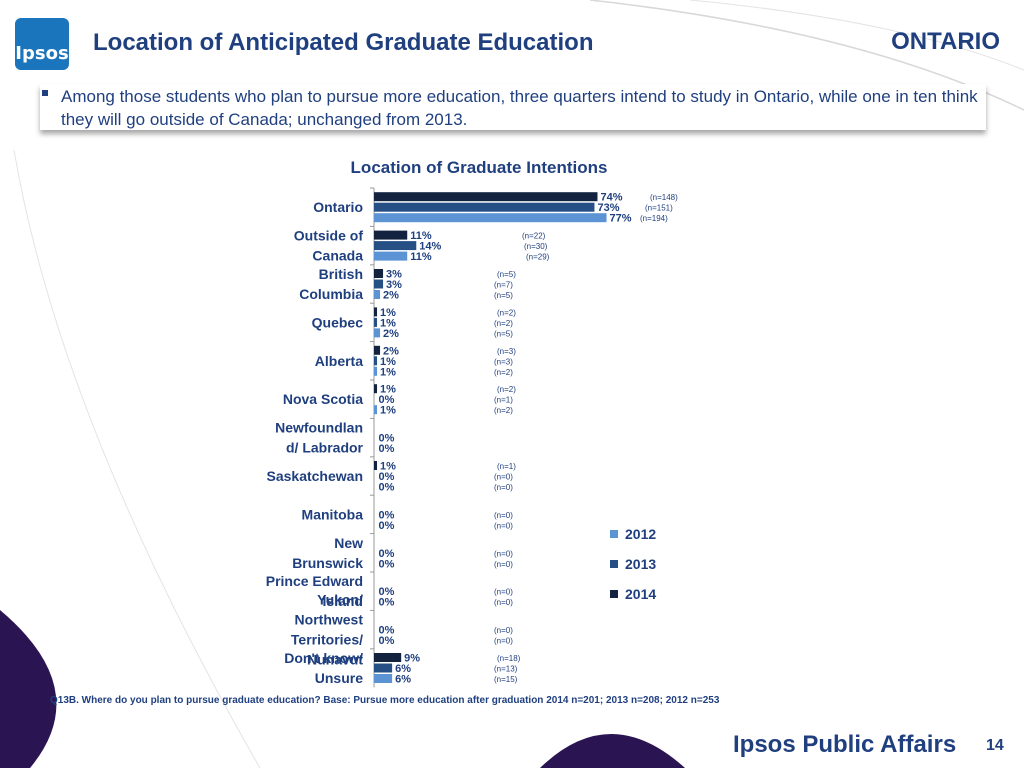  Describe the element at coordinates (479, 167) in the screenshot. I see `chart-title: Location of Graduate Intentions` at that location.